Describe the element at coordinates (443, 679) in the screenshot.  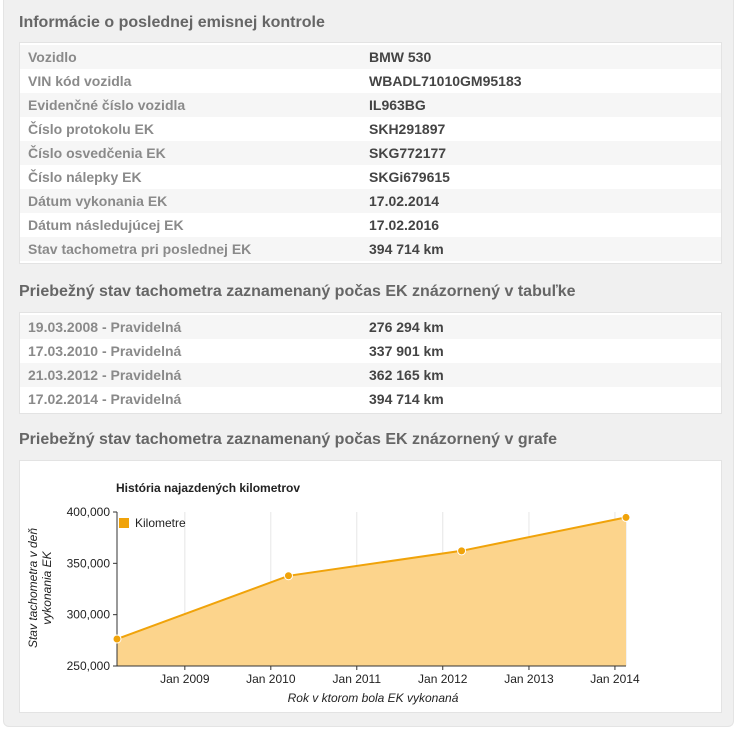
I see `x-tick-label: Jan 2012` at that location.